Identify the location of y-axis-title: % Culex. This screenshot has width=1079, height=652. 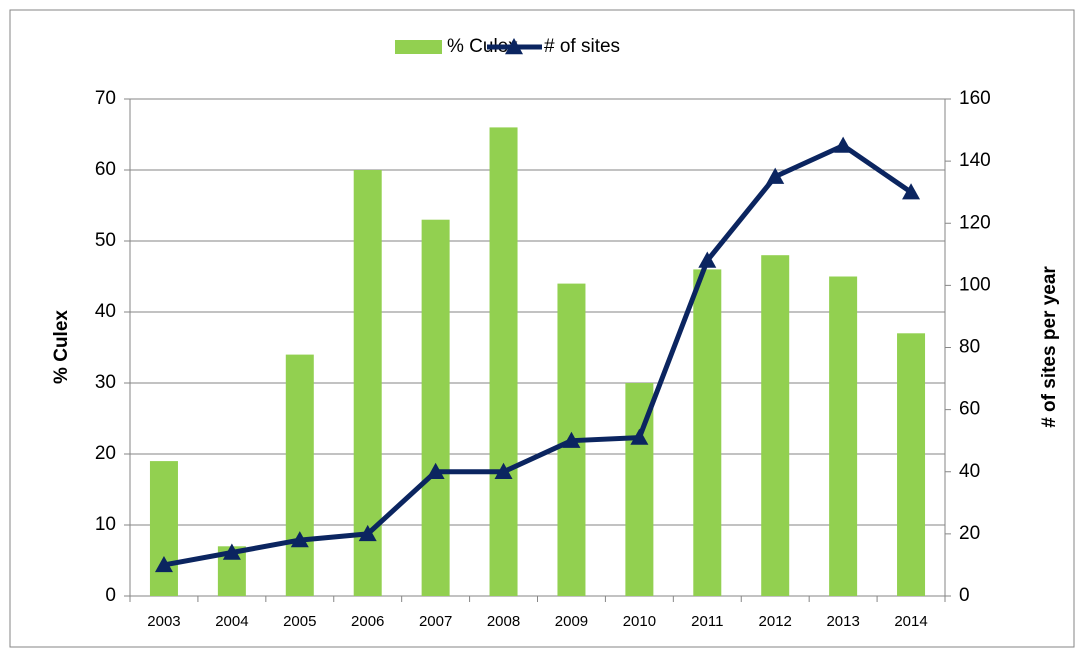
(61, 347).